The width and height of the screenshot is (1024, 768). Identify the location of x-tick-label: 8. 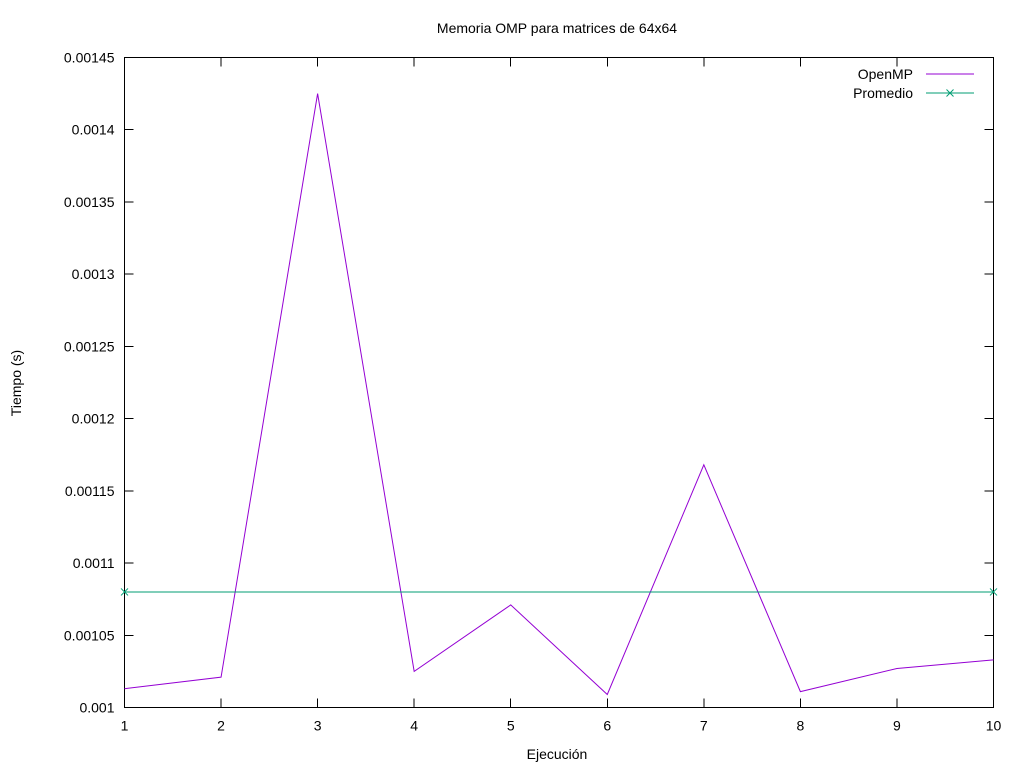
(800, 726).